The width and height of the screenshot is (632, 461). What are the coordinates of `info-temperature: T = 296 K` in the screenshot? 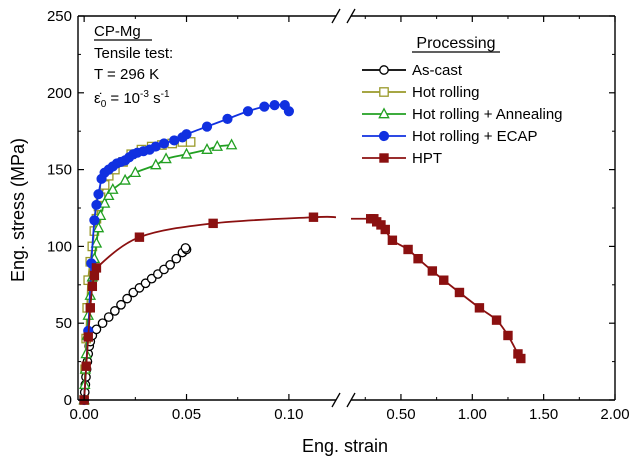 It's located at (126, 74).